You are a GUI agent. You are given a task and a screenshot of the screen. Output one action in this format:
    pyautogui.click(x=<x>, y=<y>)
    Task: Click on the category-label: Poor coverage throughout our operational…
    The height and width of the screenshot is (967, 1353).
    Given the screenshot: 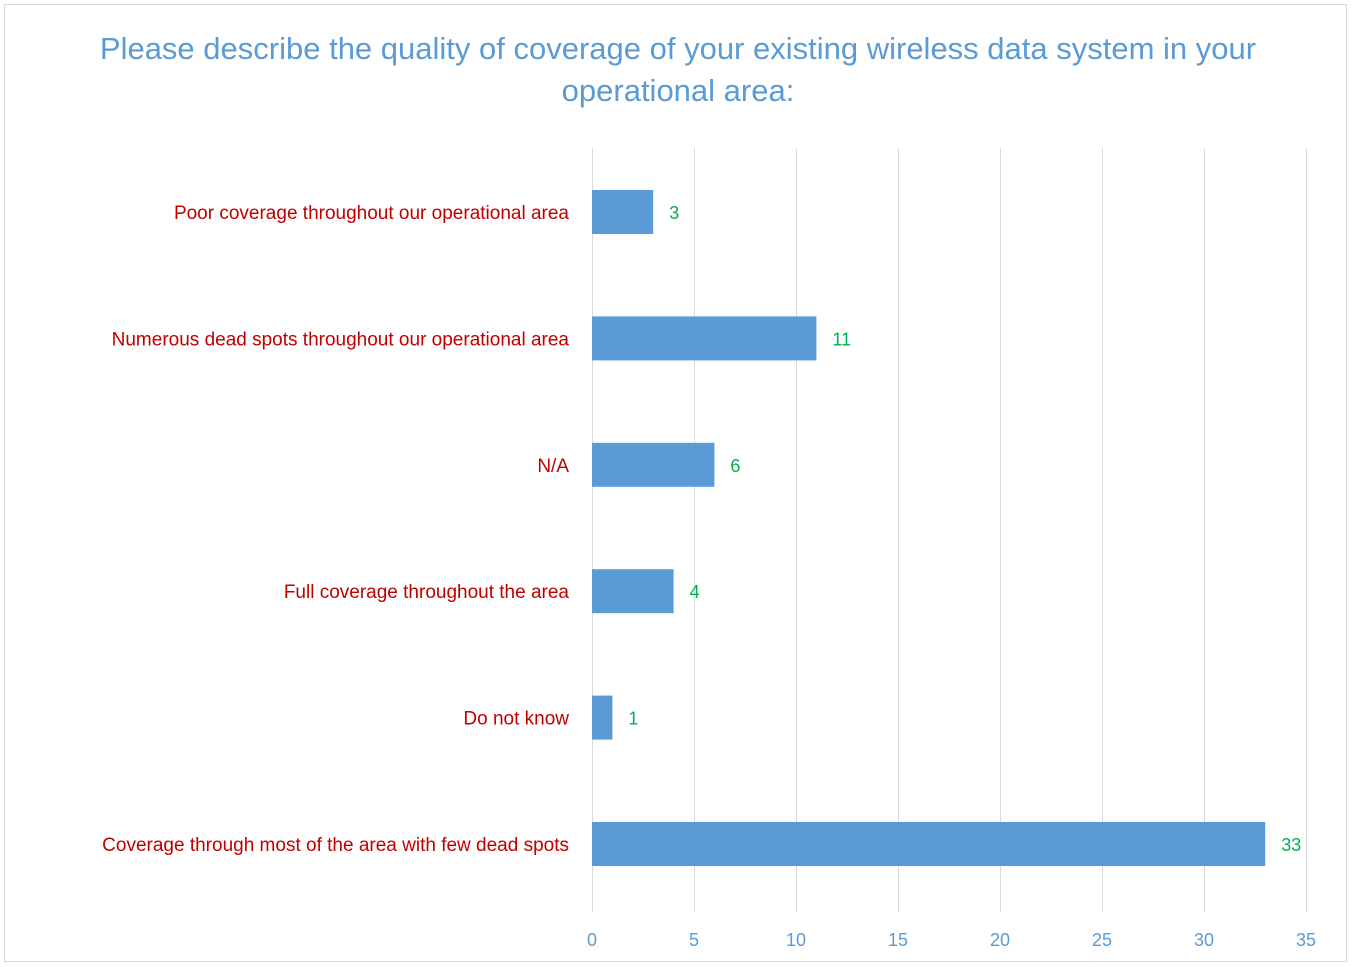 What is the action you would take?
    pyautogui.click(x=371, y=213)
    